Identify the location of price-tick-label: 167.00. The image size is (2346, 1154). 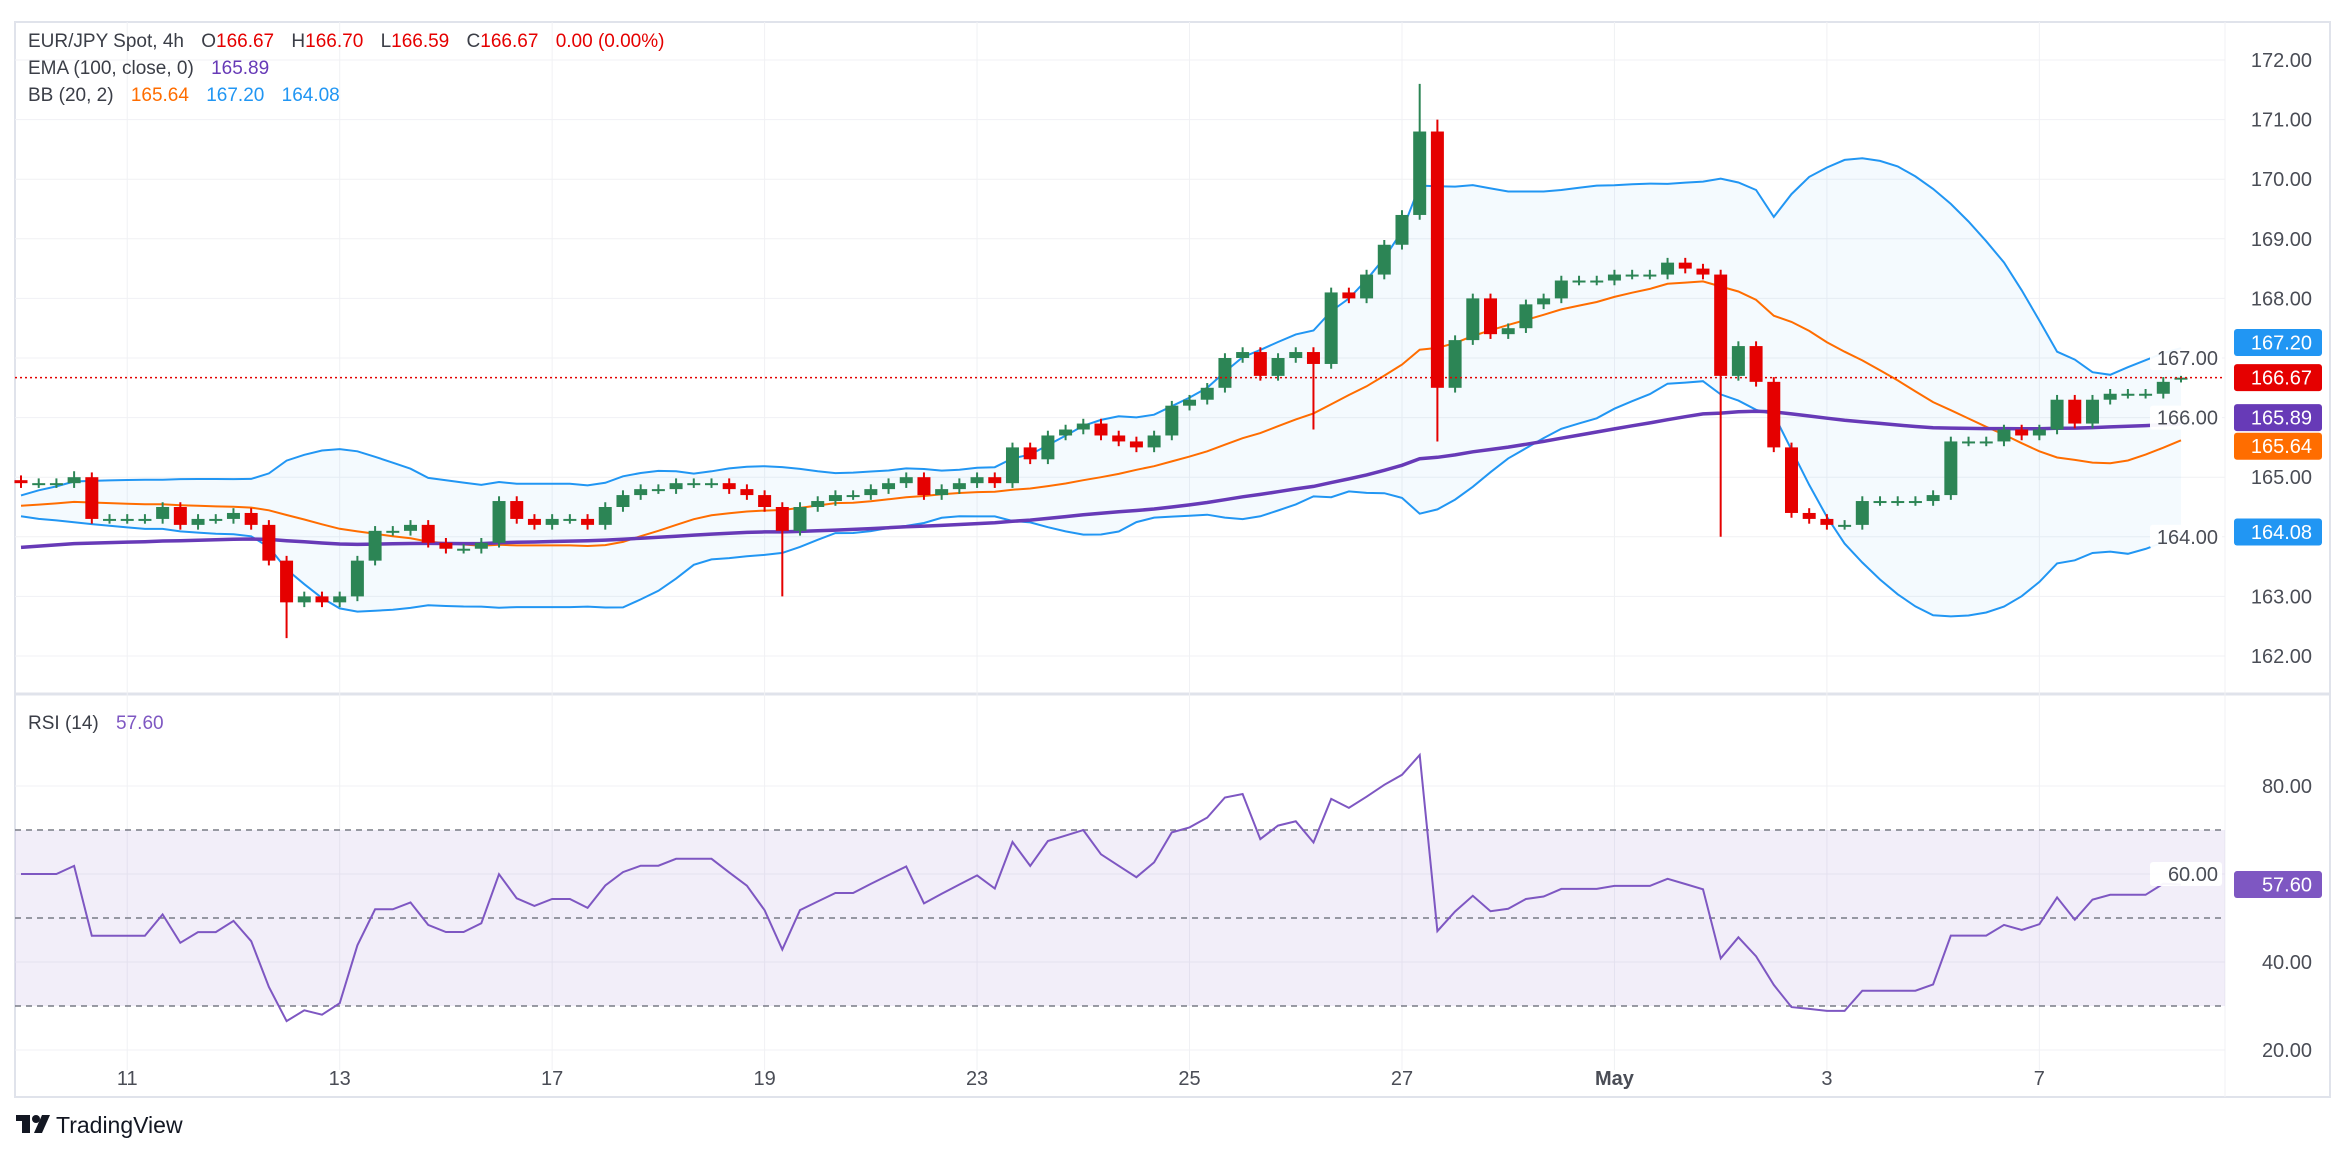
(2187, 359).